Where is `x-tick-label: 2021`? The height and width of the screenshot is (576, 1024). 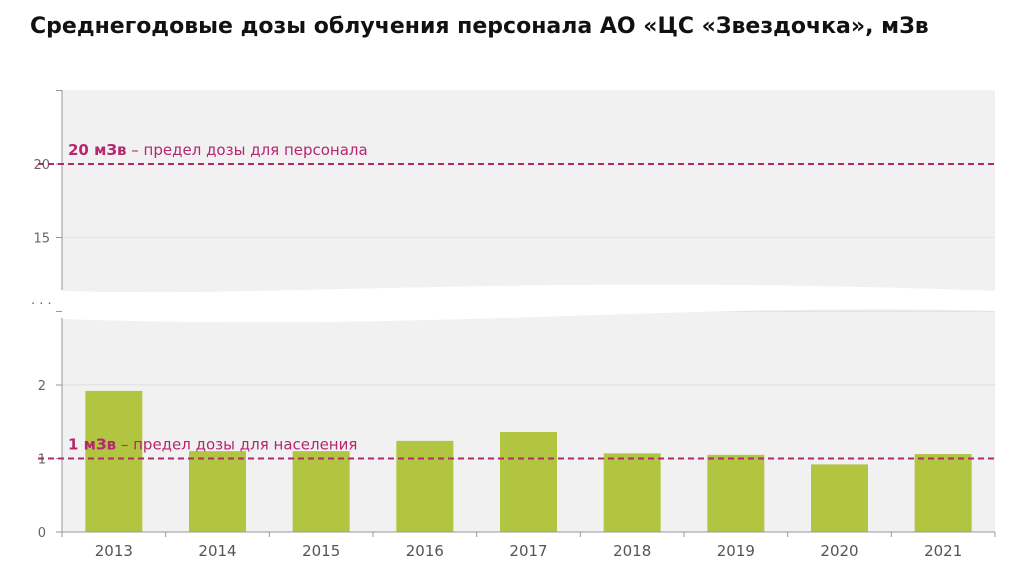 x-tick-label: 2021 is located at coordinates (943, 551).